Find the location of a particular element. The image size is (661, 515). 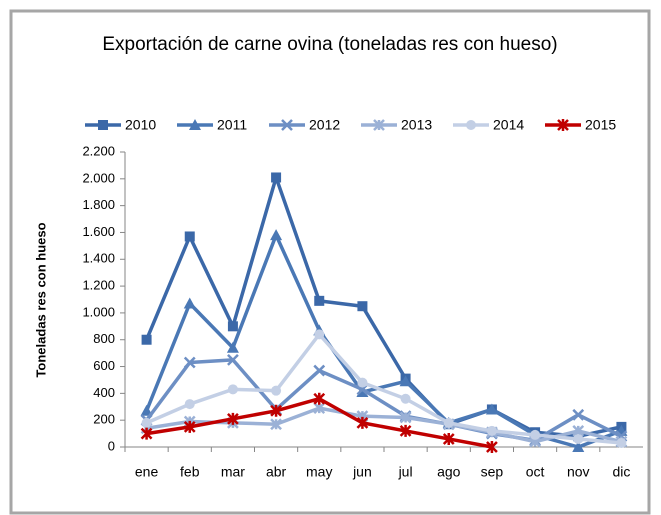

y-tick-label: 800 is located at coordinates (104, 338).